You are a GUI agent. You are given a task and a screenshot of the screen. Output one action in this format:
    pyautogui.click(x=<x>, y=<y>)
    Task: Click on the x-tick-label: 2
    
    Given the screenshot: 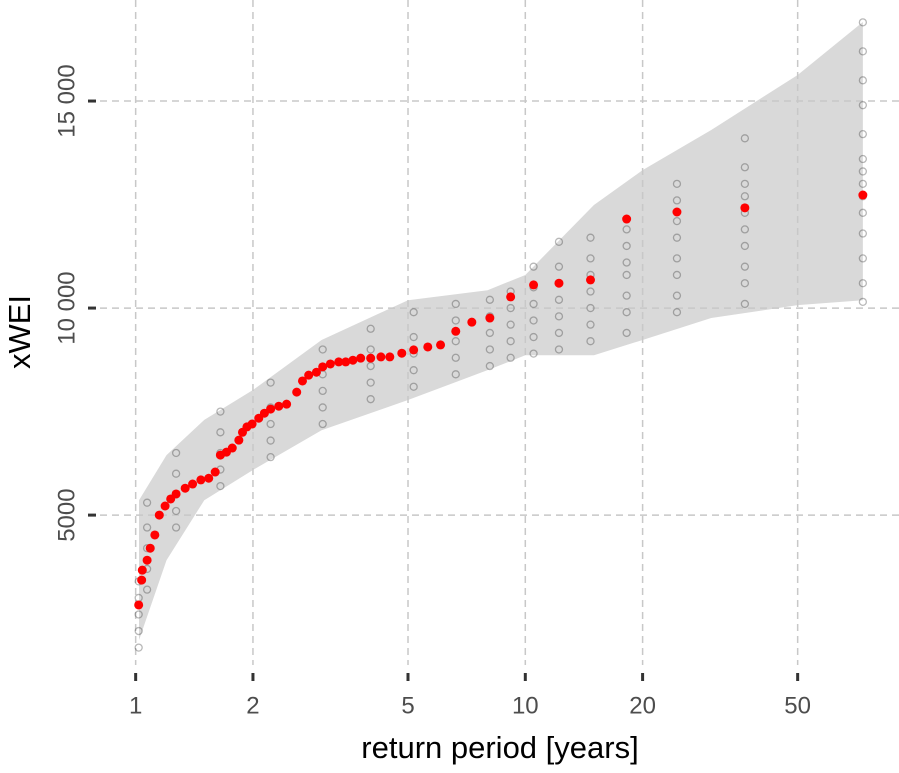 What is the action you would take?
    pyautogui.click(x=252, y=705)
    